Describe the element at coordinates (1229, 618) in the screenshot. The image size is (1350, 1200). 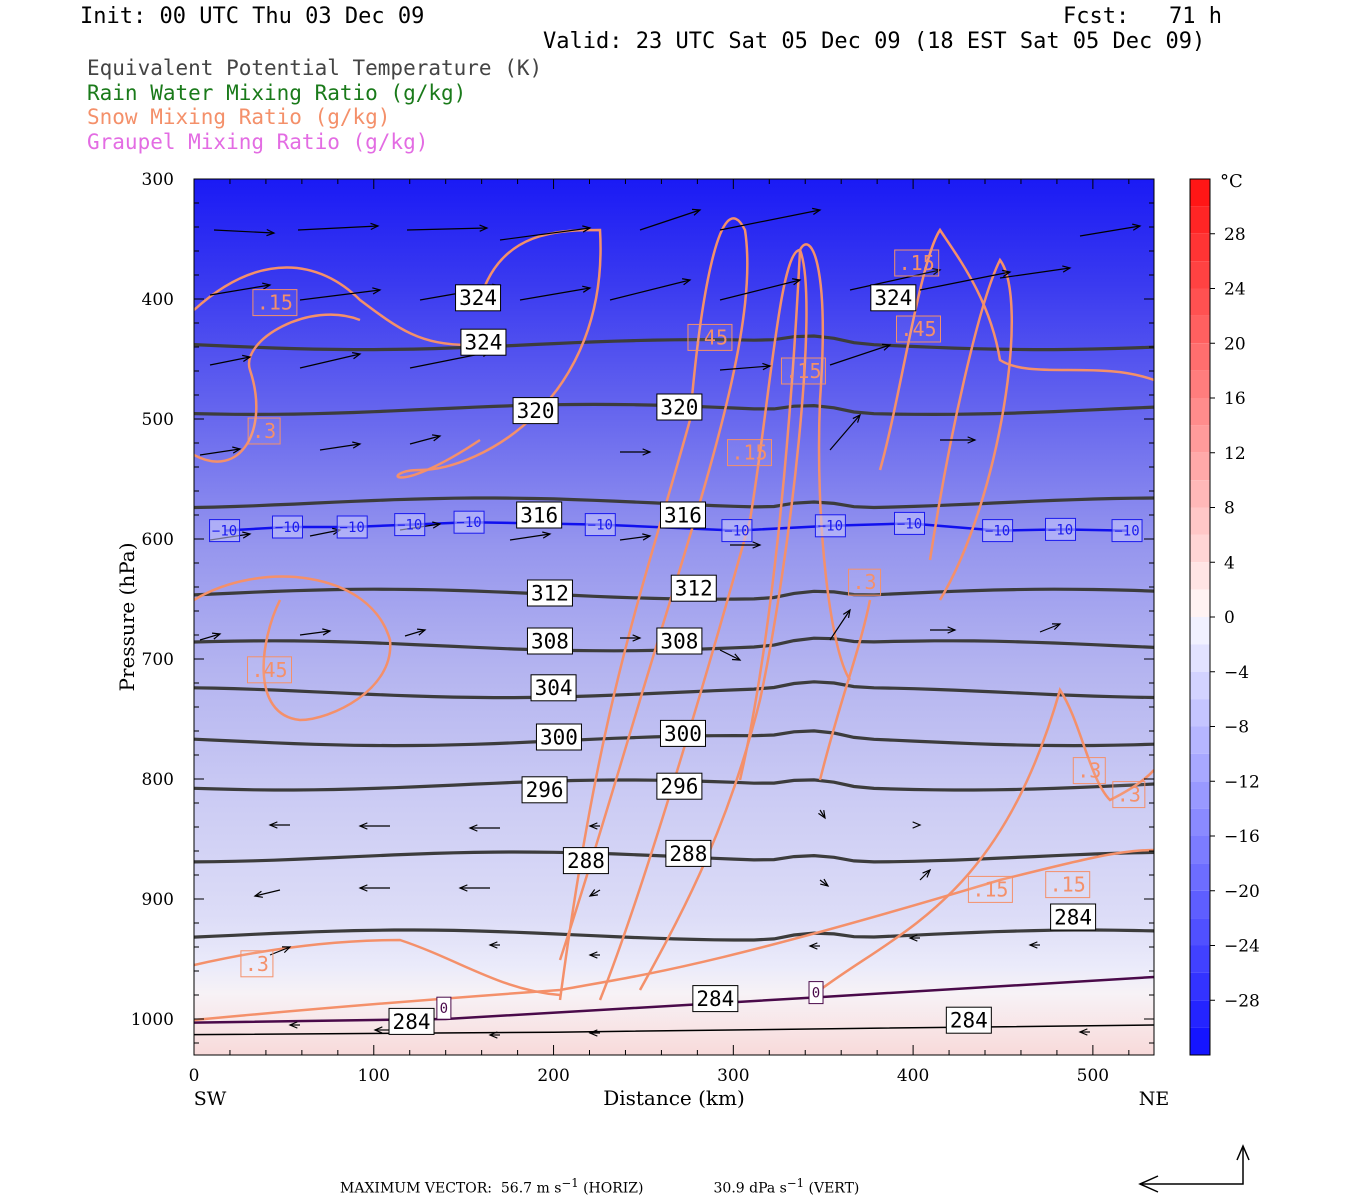
I see `colorbar-tick-label: 0` at that location.